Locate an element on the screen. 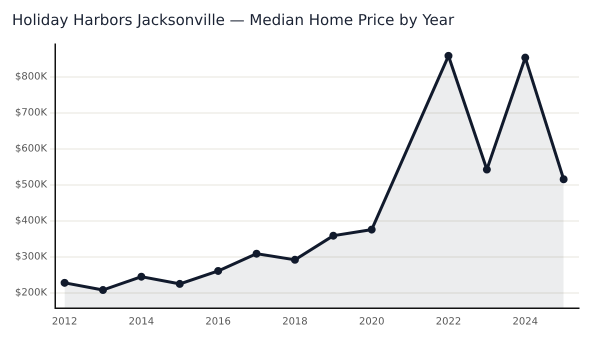  y-tick-label: $300K is located at coordinates (31, 257).